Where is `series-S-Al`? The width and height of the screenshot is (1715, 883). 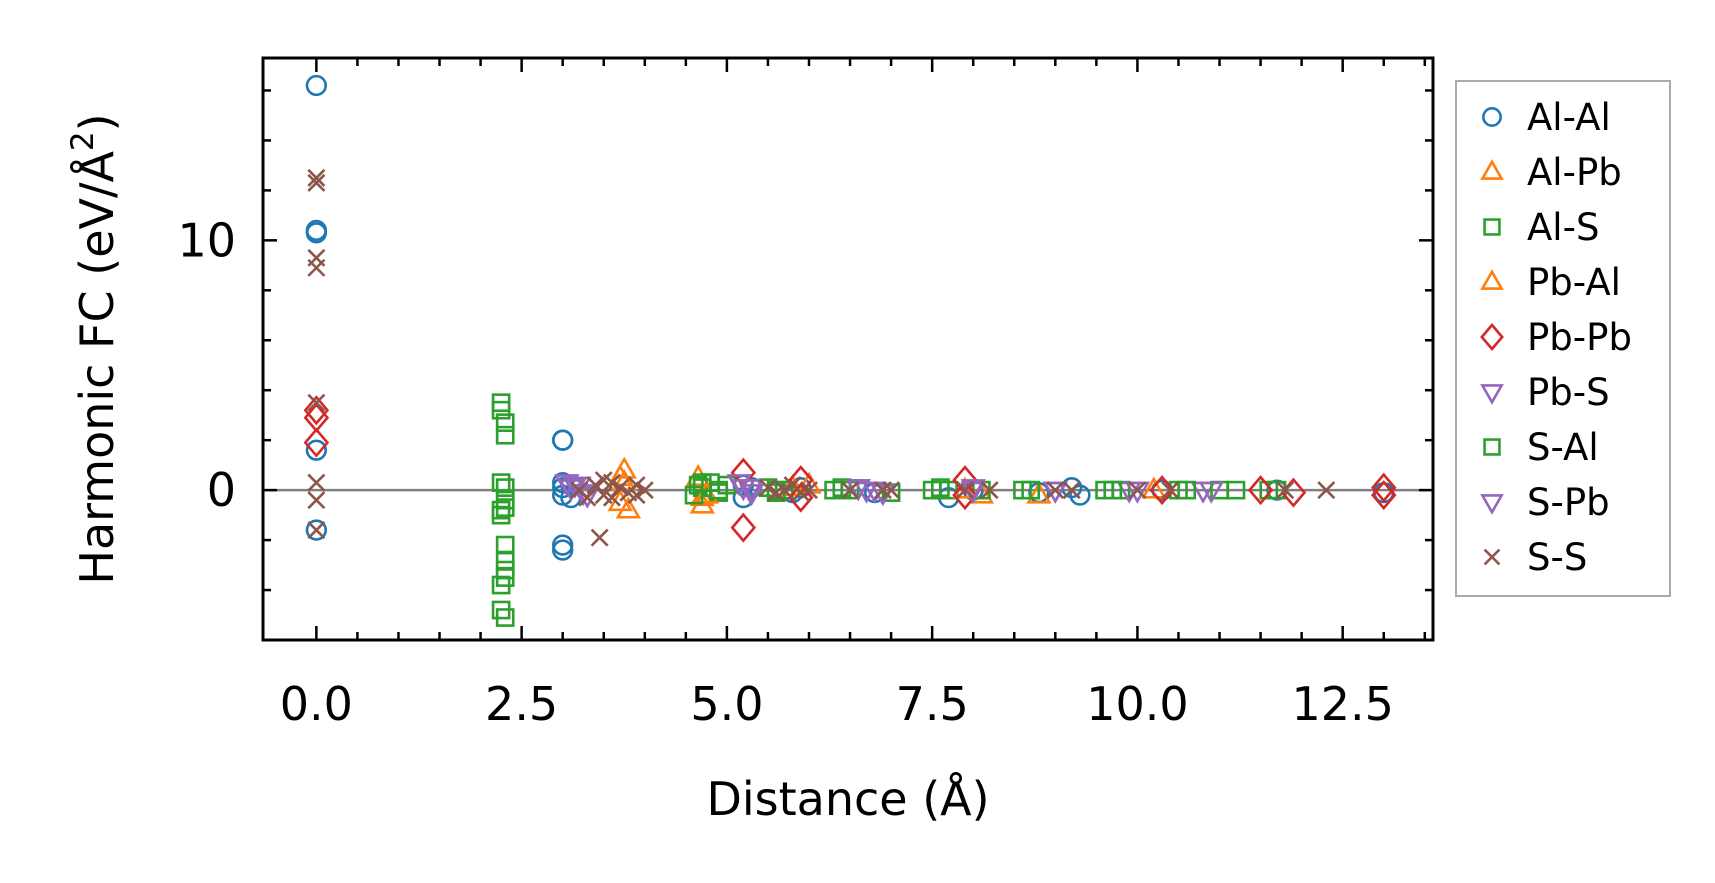
series-S-Al is located at coordinates (956, 489).